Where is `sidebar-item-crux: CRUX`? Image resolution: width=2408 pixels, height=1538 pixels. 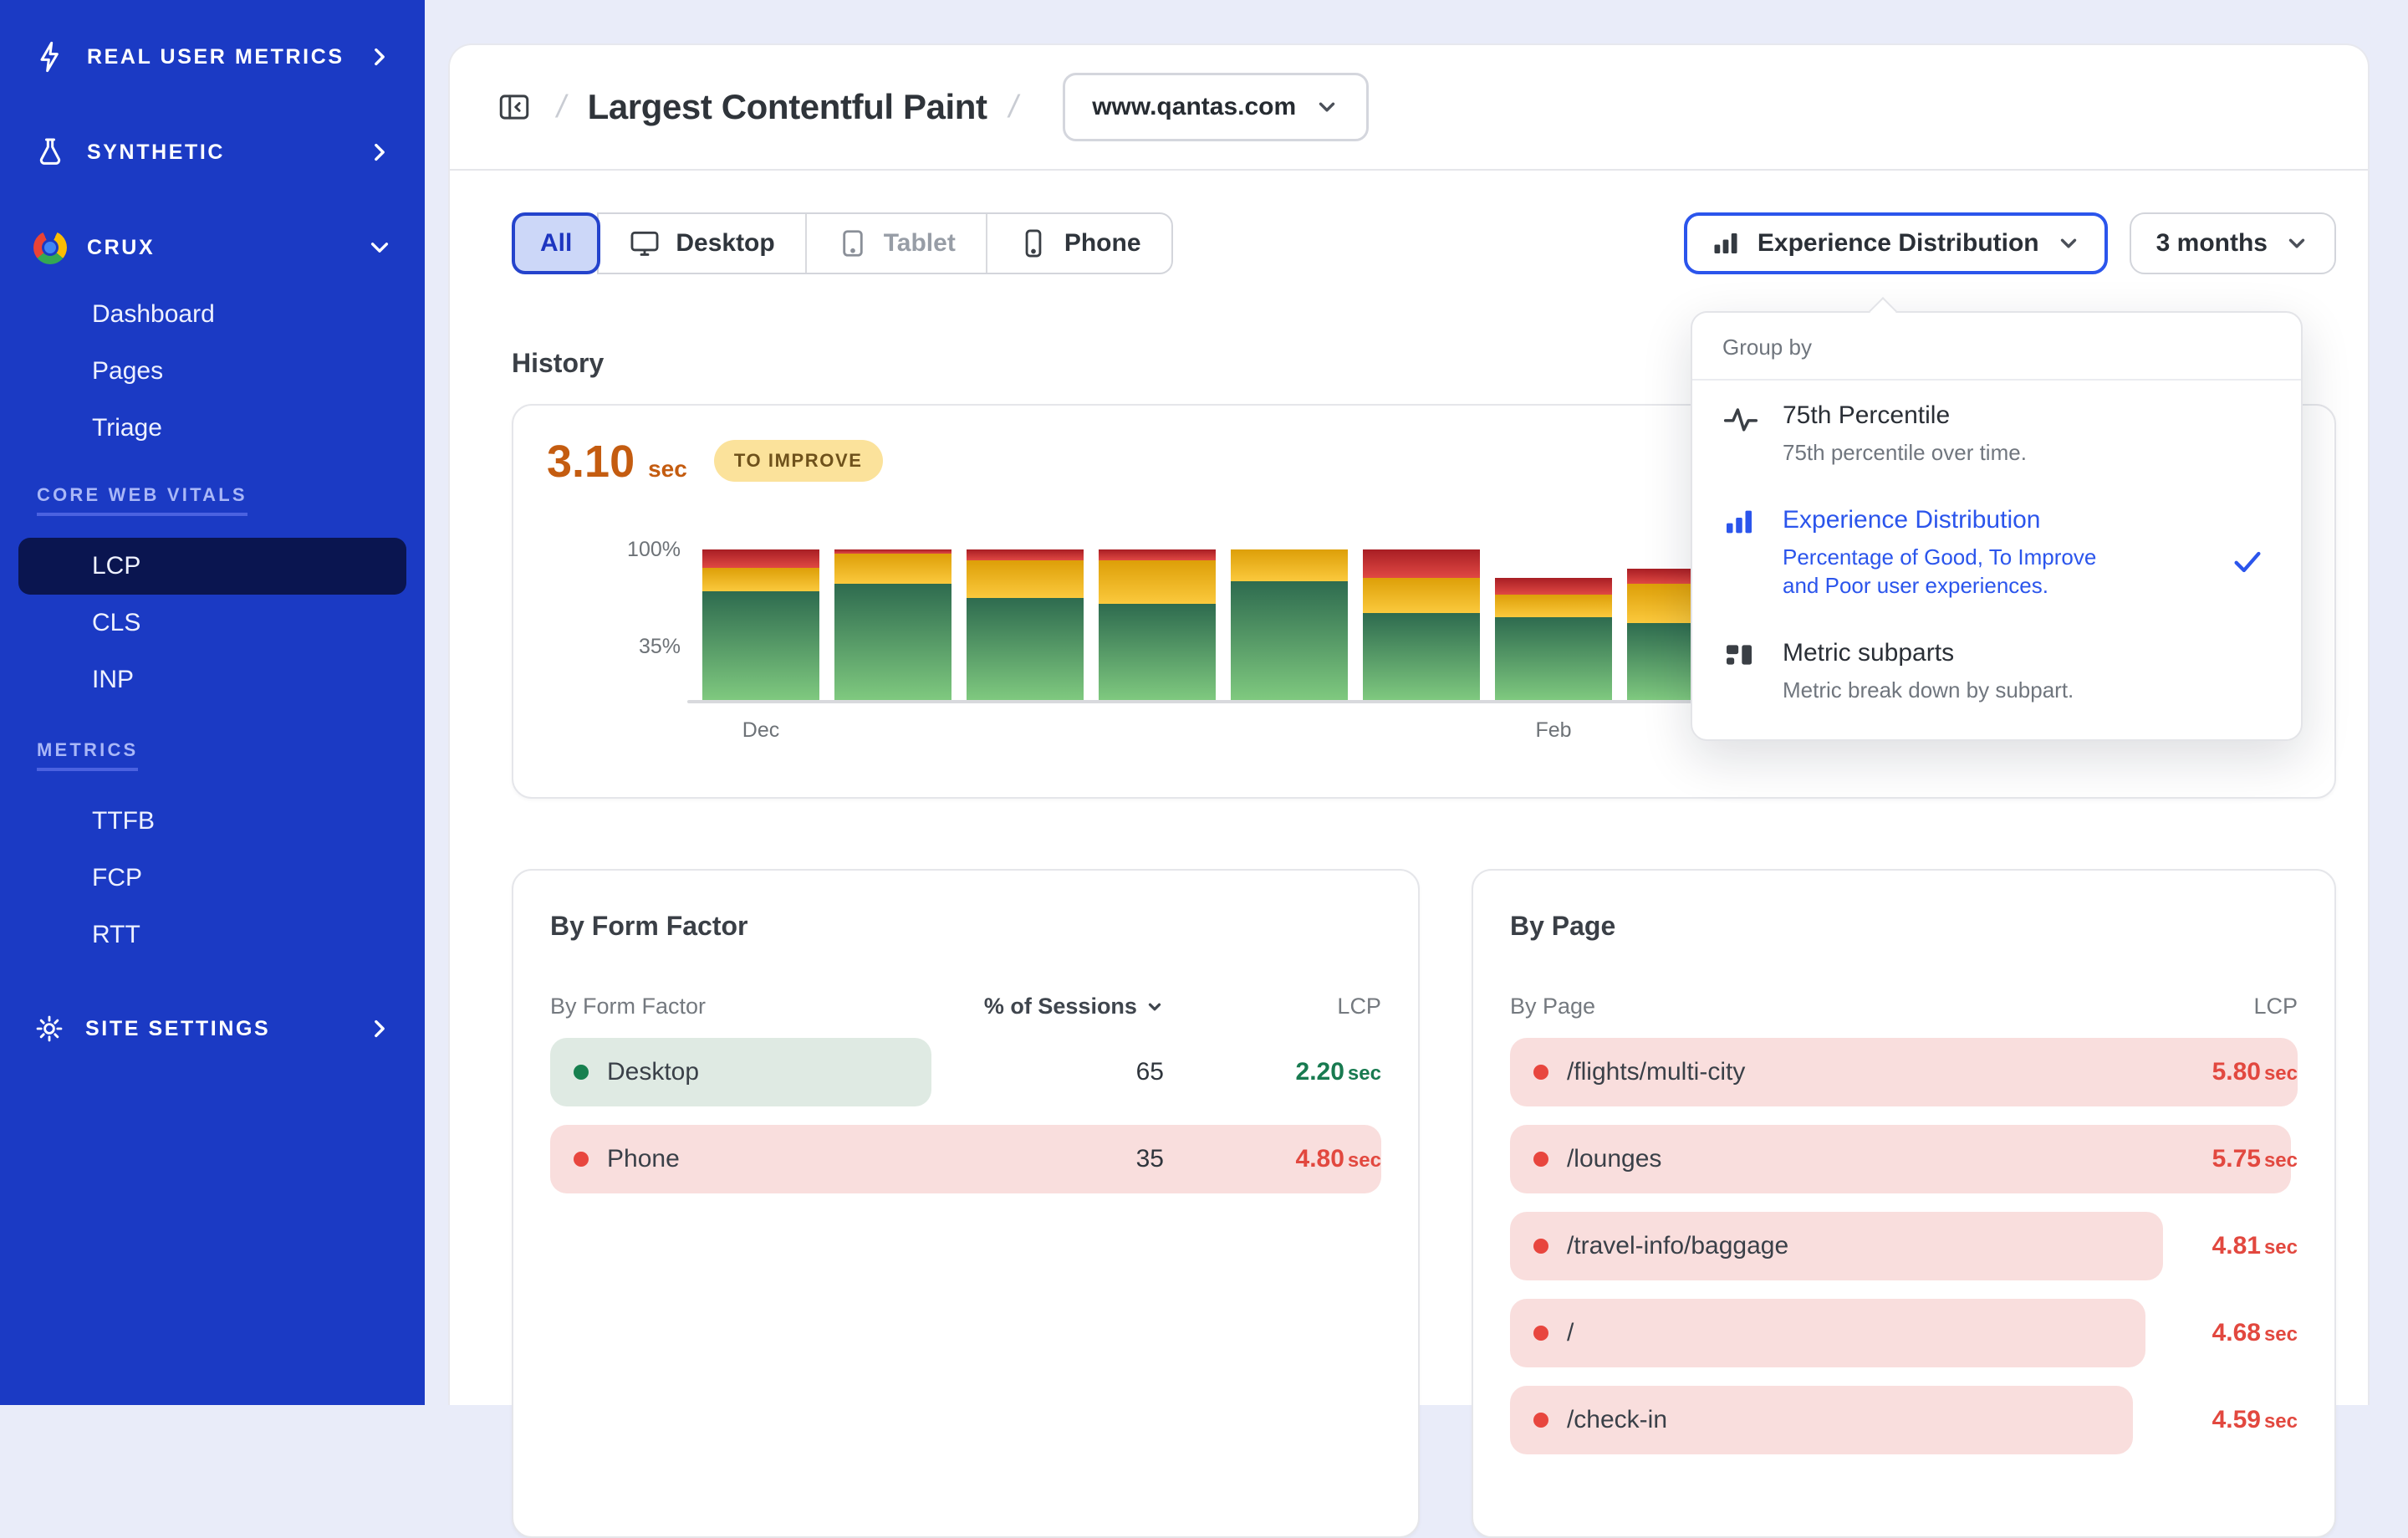 sidebar-item-crux: CRUX is located at coordinates (213, 247).